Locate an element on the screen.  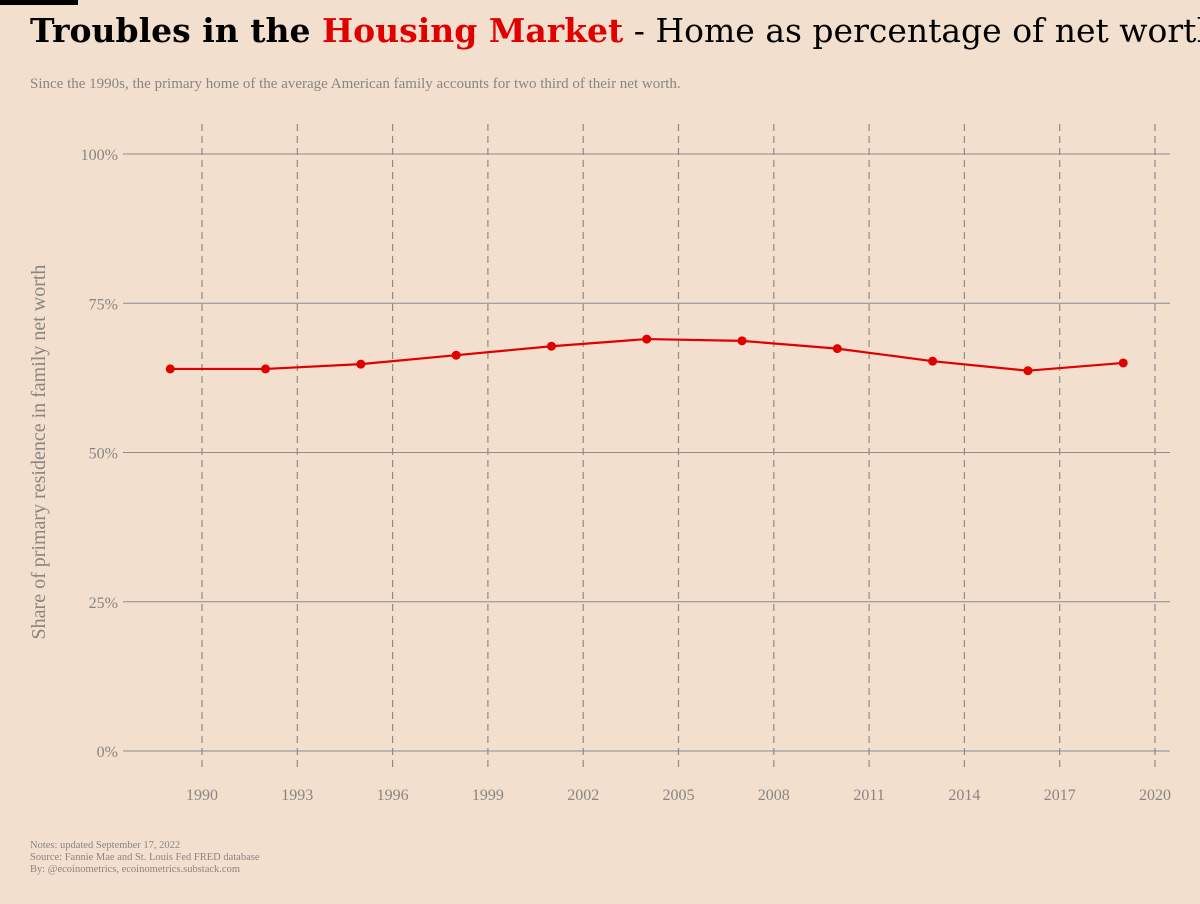
y-tick-label: 75% is located at coordinates (103, 304).